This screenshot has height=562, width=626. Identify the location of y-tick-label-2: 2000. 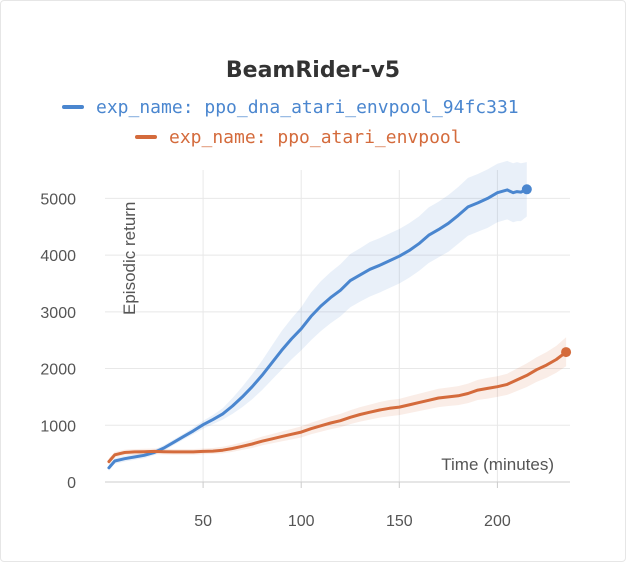
(58, 370).